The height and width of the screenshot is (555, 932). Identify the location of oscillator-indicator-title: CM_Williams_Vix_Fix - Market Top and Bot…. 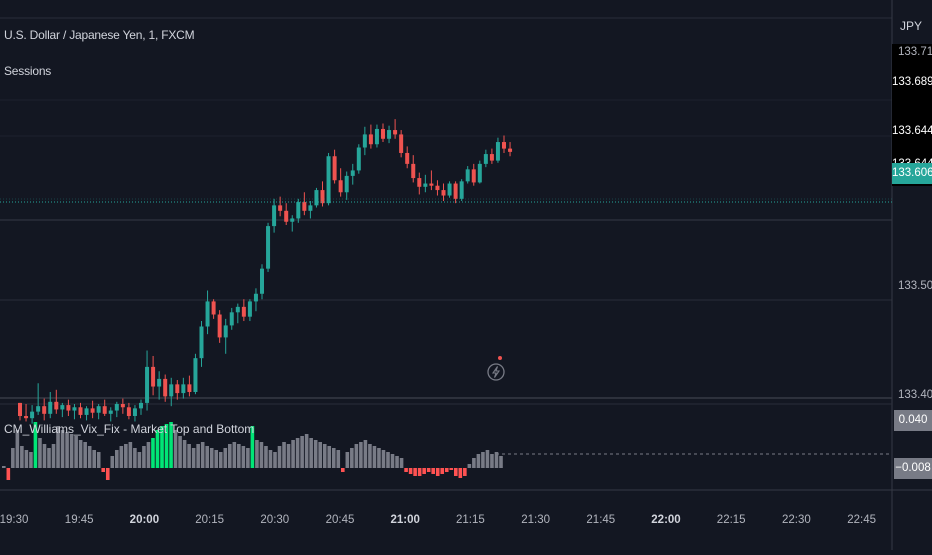
(129, 429).